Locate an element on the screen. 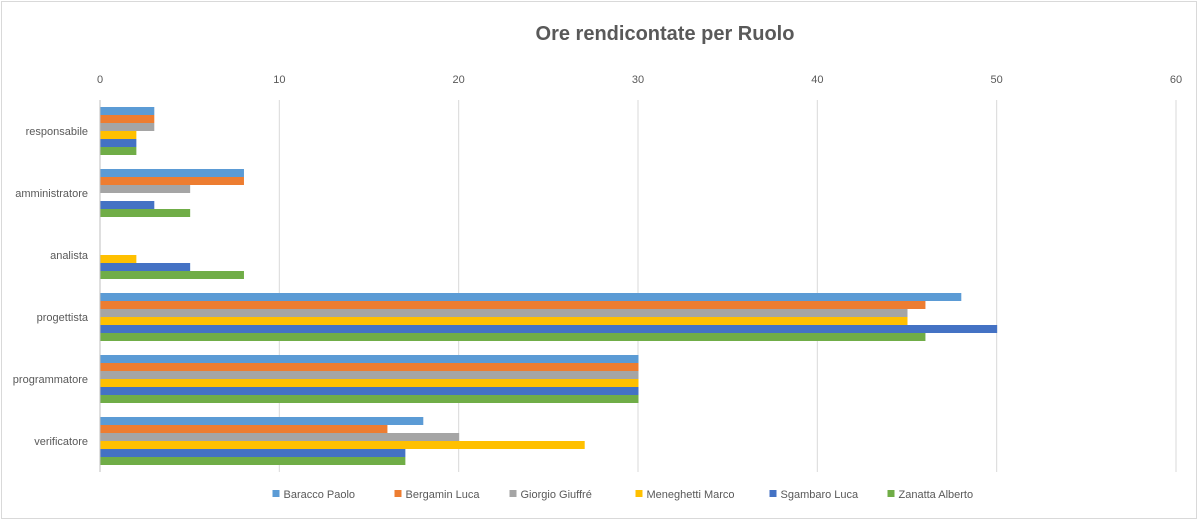  legend-label: Meneghetti Marco is located at coordinates (691, 495).